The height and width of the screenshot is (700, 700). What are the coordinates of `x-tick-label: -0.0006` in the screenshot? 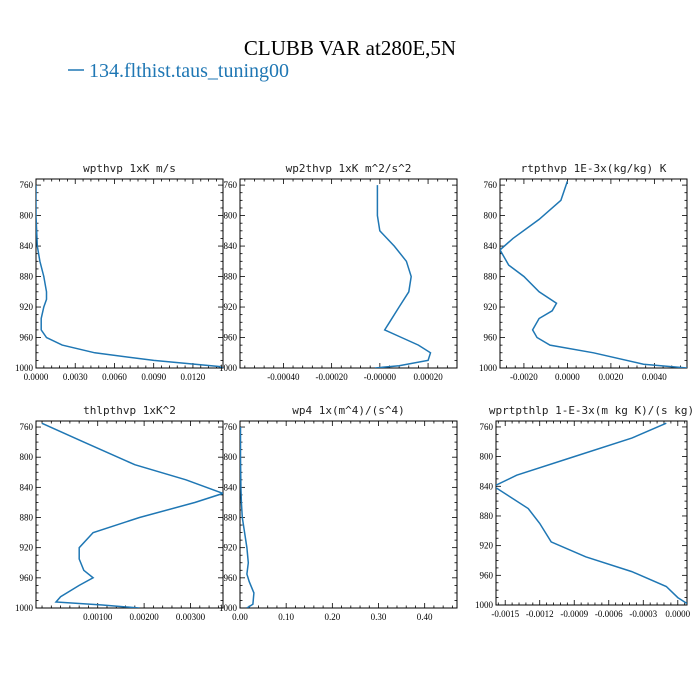 It's located at (609, 614).